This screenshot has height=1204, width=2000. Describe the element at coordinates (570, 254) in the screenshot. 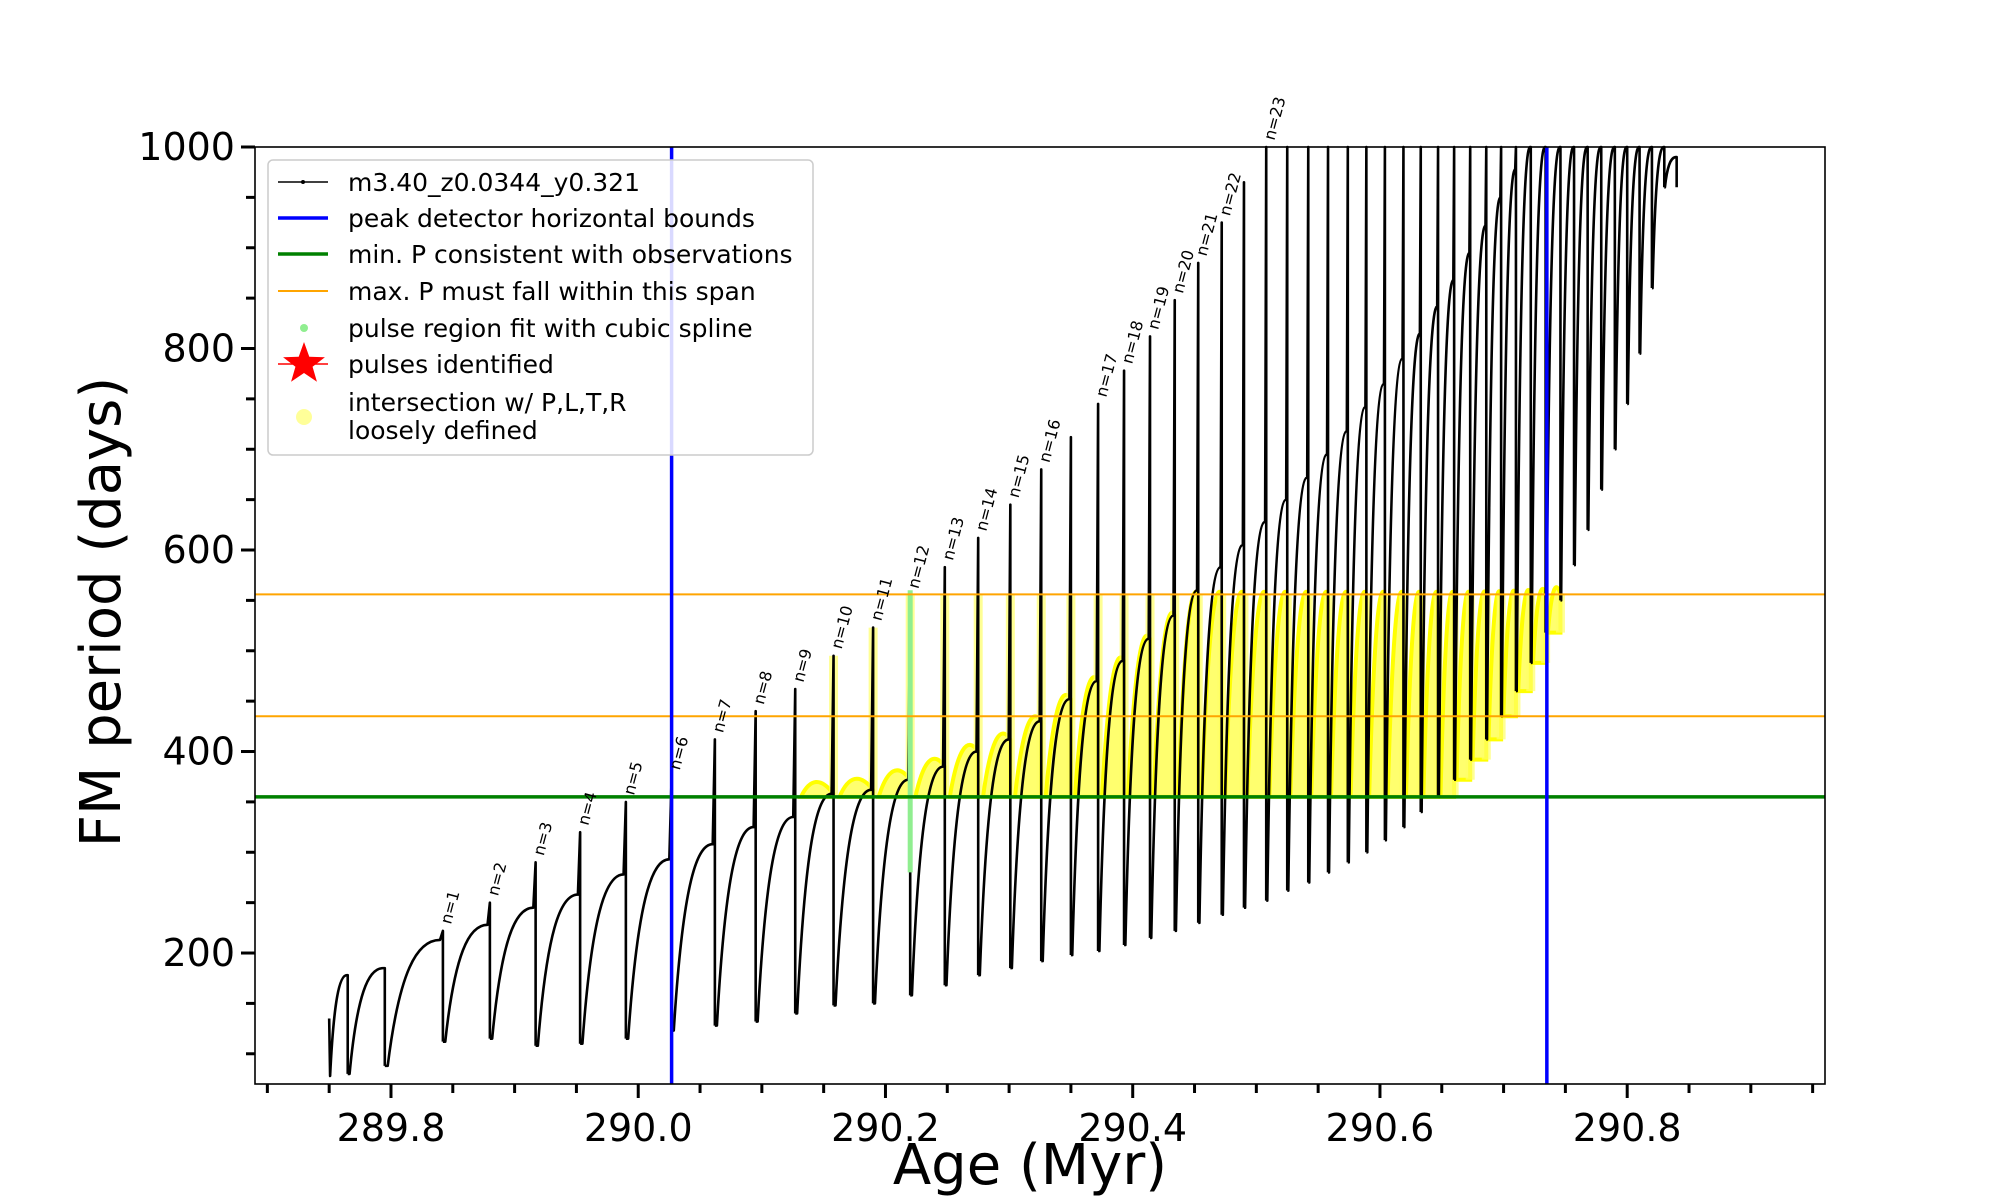

I see `legend-label: min. P consistent with observations` at that location.